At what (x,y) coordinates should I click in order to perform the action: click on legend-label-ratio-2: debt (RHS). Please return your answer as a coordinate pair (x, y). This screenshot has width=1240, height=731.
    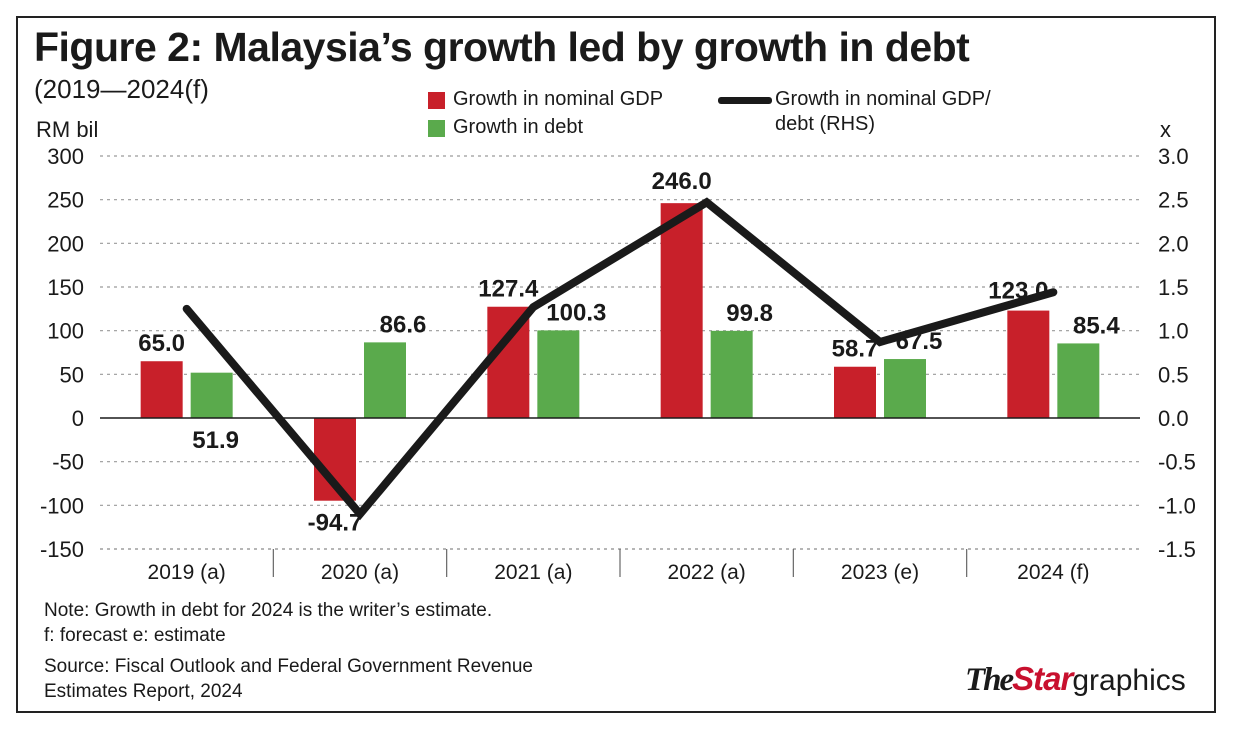
    Looking at the image, I should click on (825, 124).